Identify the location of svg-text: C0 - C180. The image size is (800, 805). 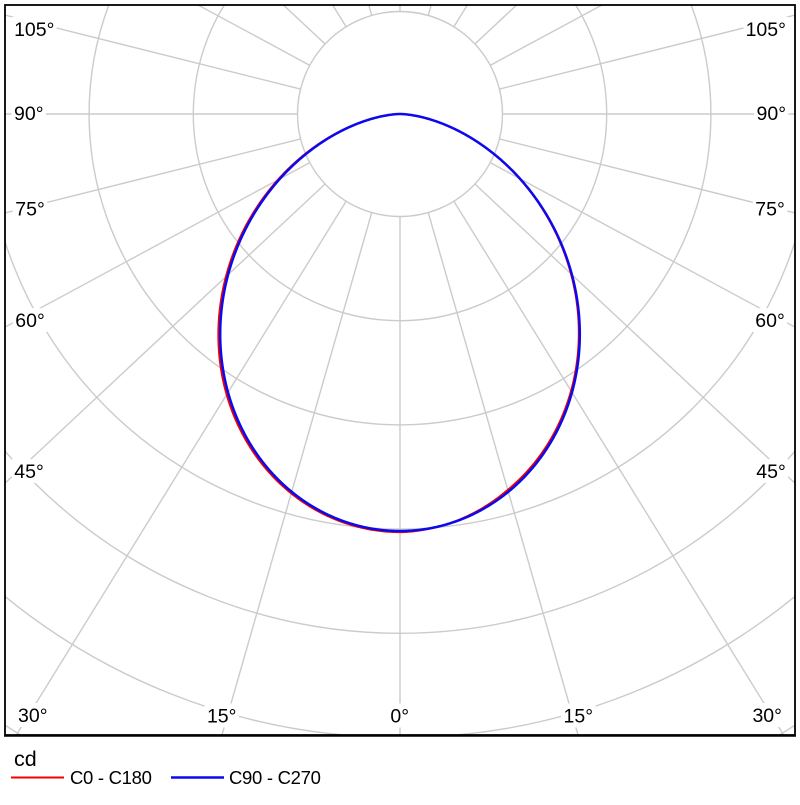
(111, 777).